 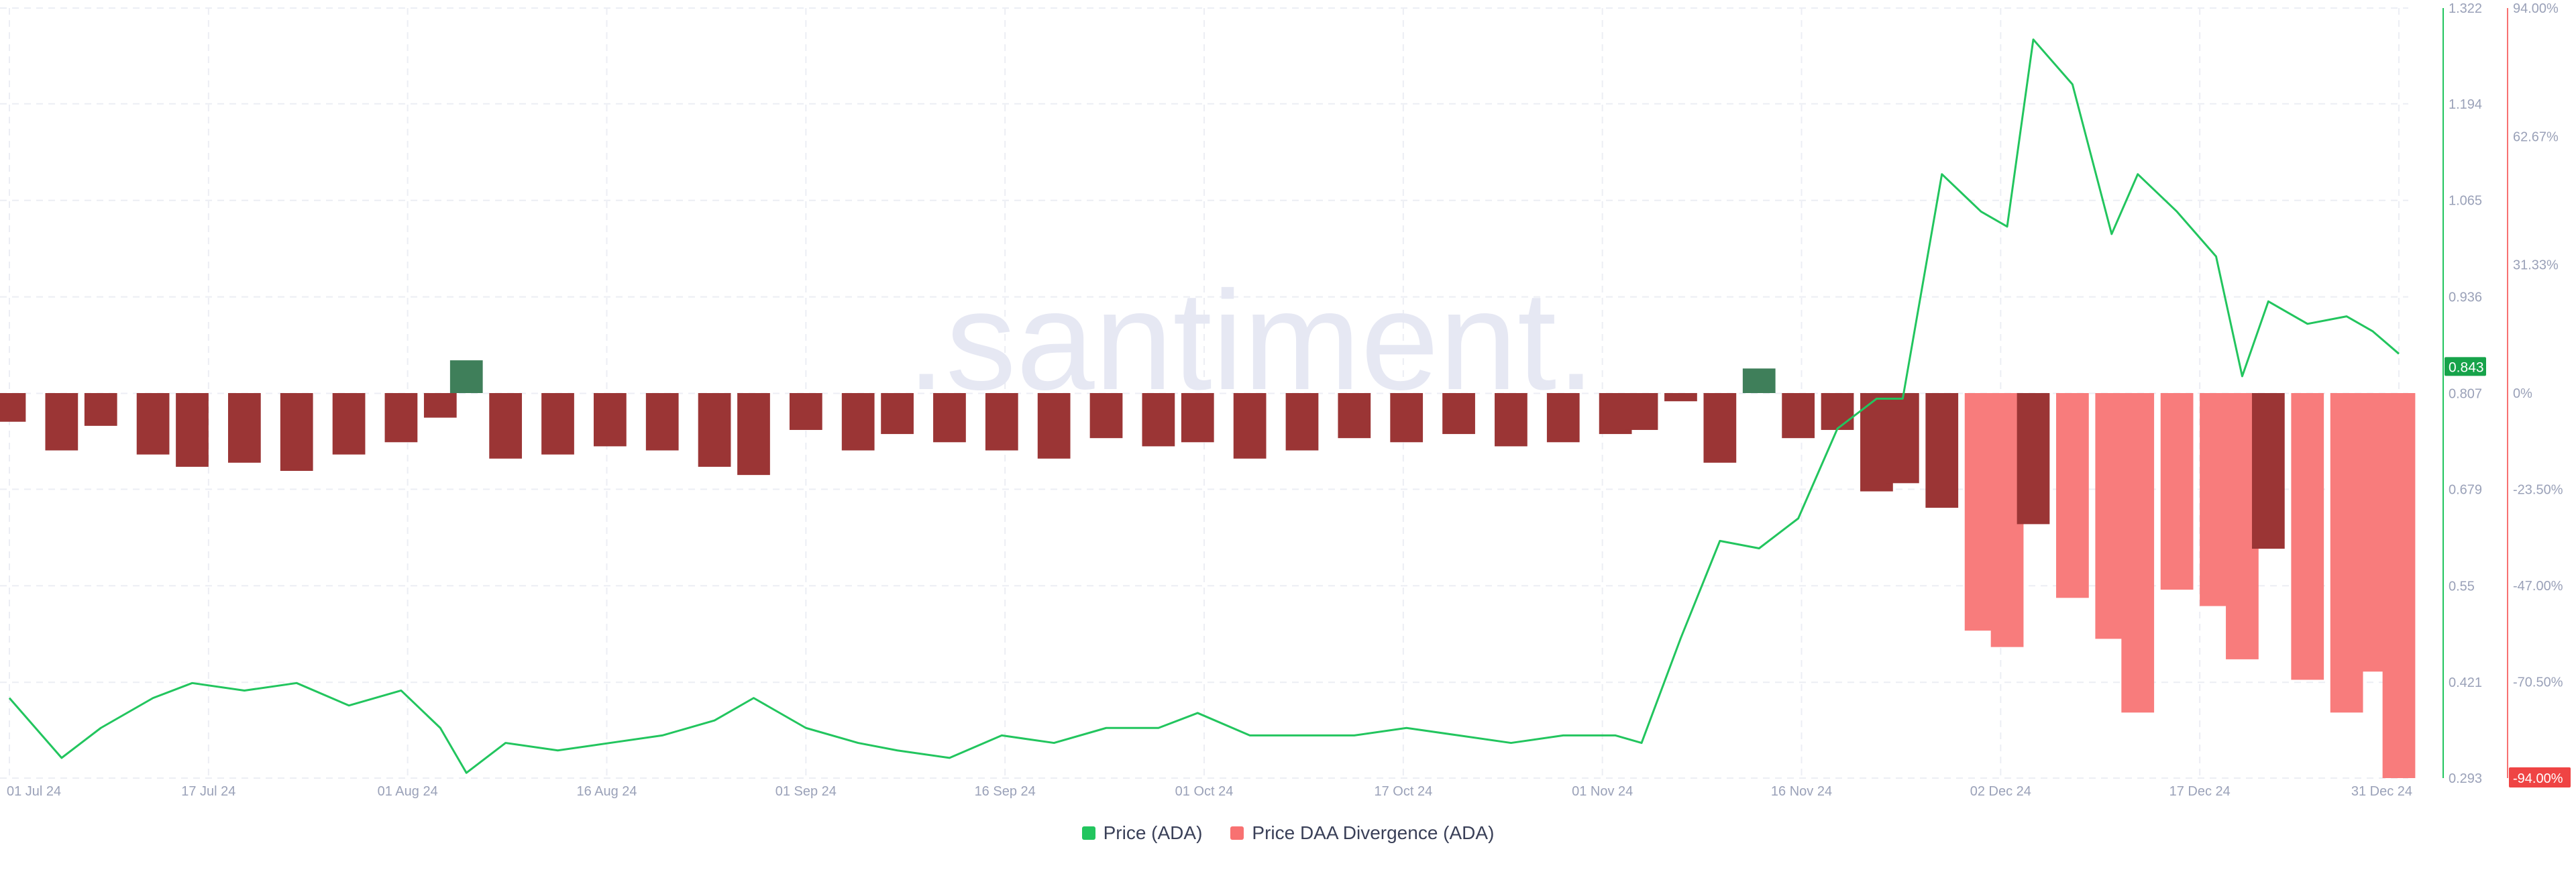 I want to click on x-tick-label: 01 Jul 24, so click(x=34, y=791).